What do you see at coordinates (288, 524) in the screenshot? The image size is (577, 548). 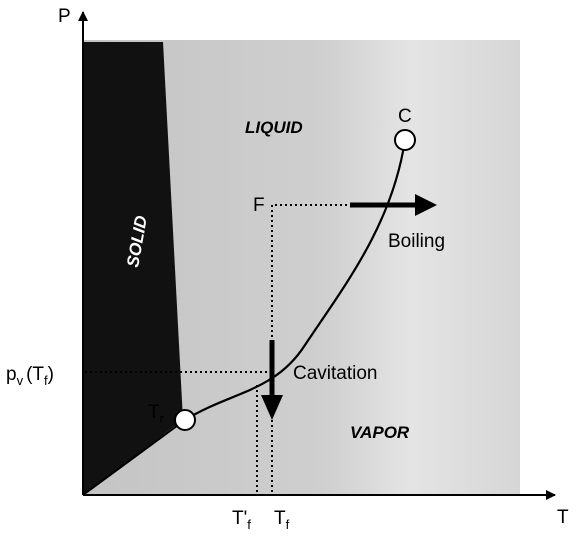 I see `tf-sub: f` at bounding box center [288, 524].